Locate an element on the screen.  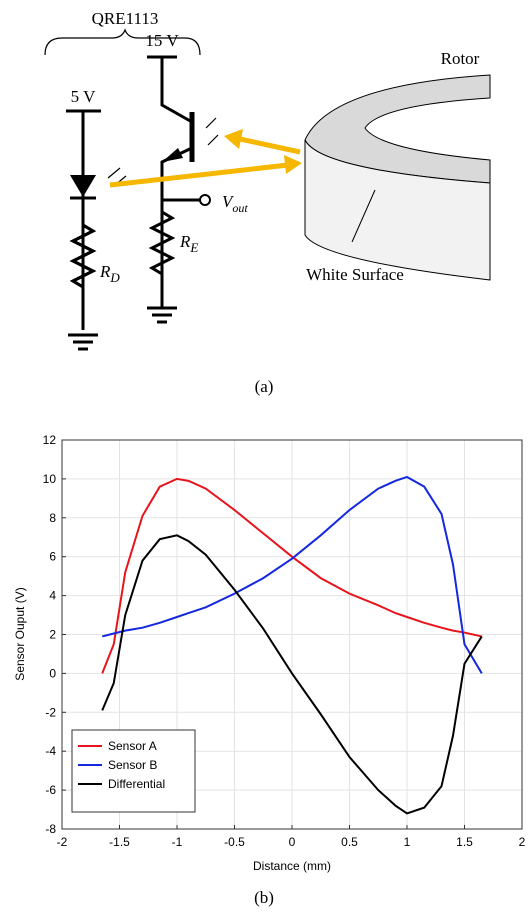
x-tick-label: 0 is located at coordinates (292, 842).